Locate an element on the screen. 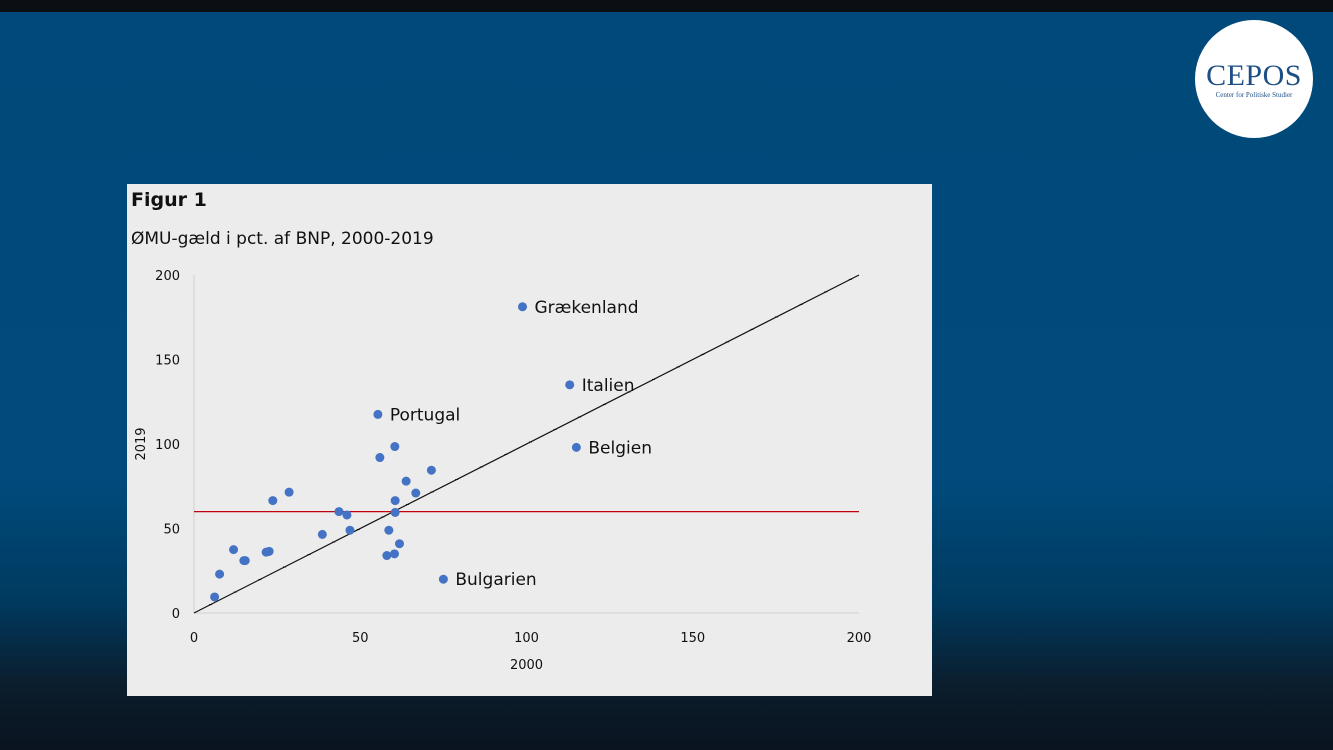 The width and height of the screenshot is (1333, 750). x-tick-label: 0 is located at coordinates (194, 638).